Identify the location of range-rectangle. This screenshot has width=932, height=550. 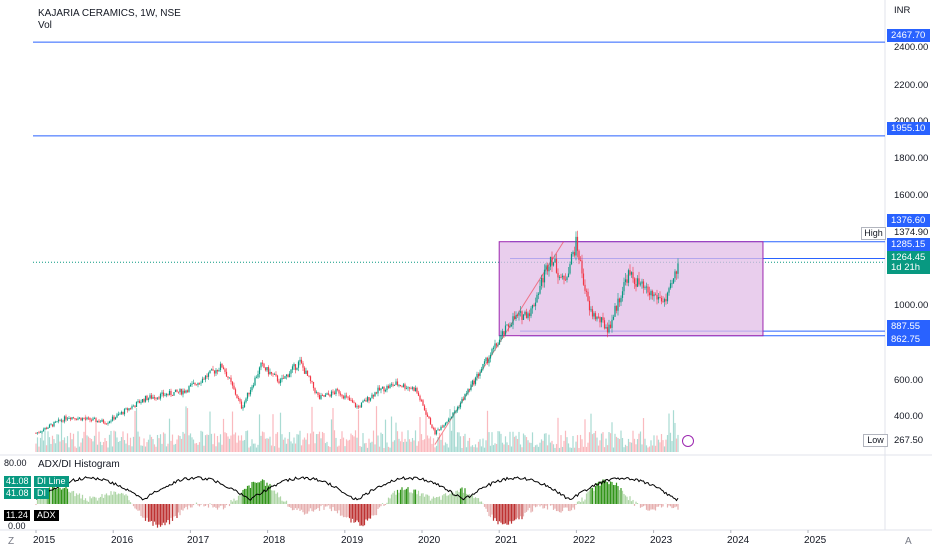
(631, 289).